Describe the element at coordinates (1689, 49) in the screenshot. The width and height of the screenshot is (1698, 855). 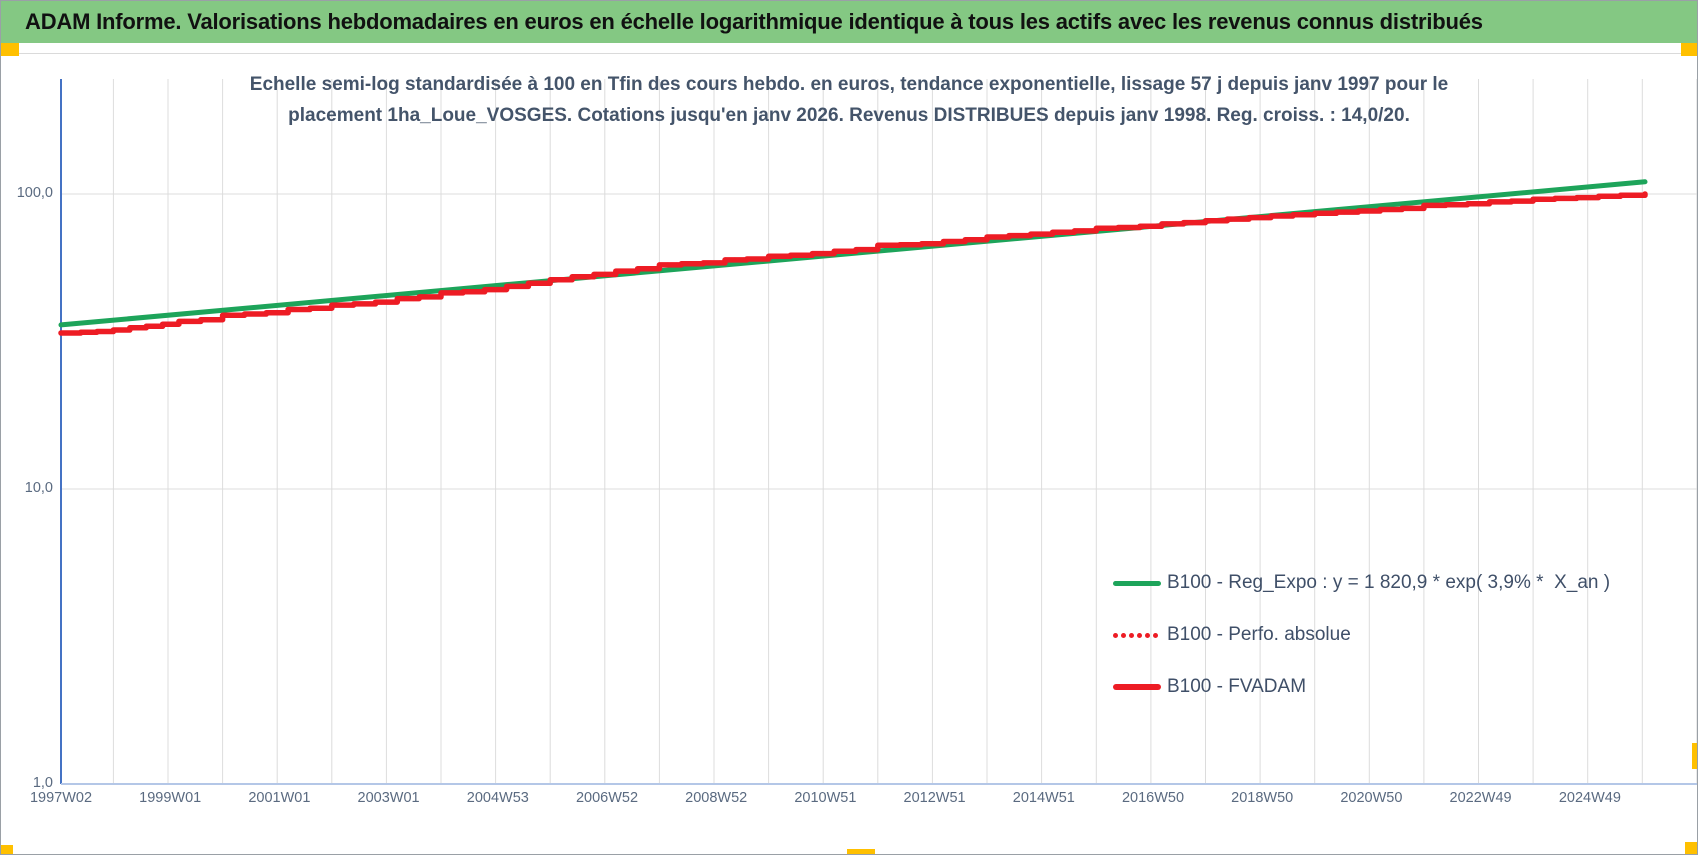
I see `accent-square-top-right` at that location.